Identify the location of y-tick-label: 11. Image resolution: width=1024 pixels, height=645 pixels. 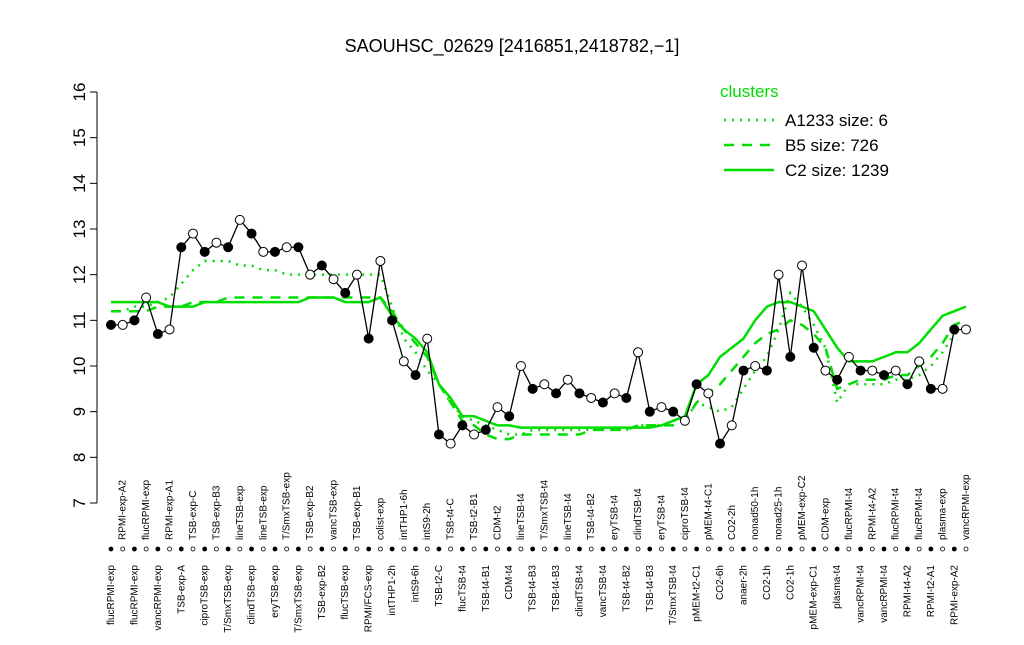
(79, 321).